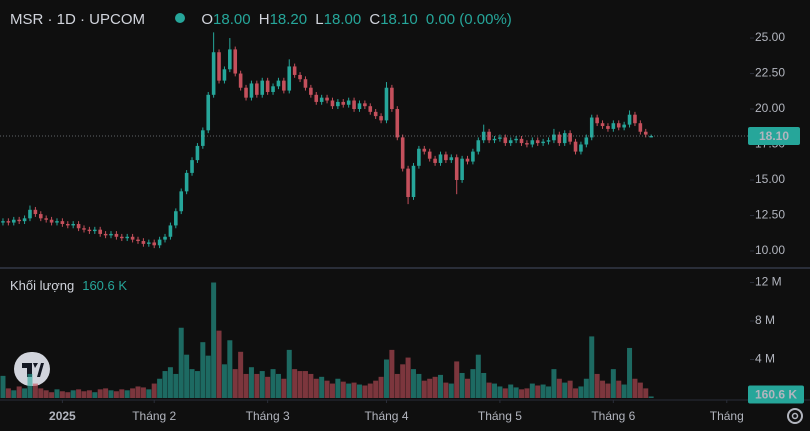 The image size is (810, 431). Describe the element at coordinates (500, 416) in the screenshot. I see `x-tick-label: Tháng 5` at that location.